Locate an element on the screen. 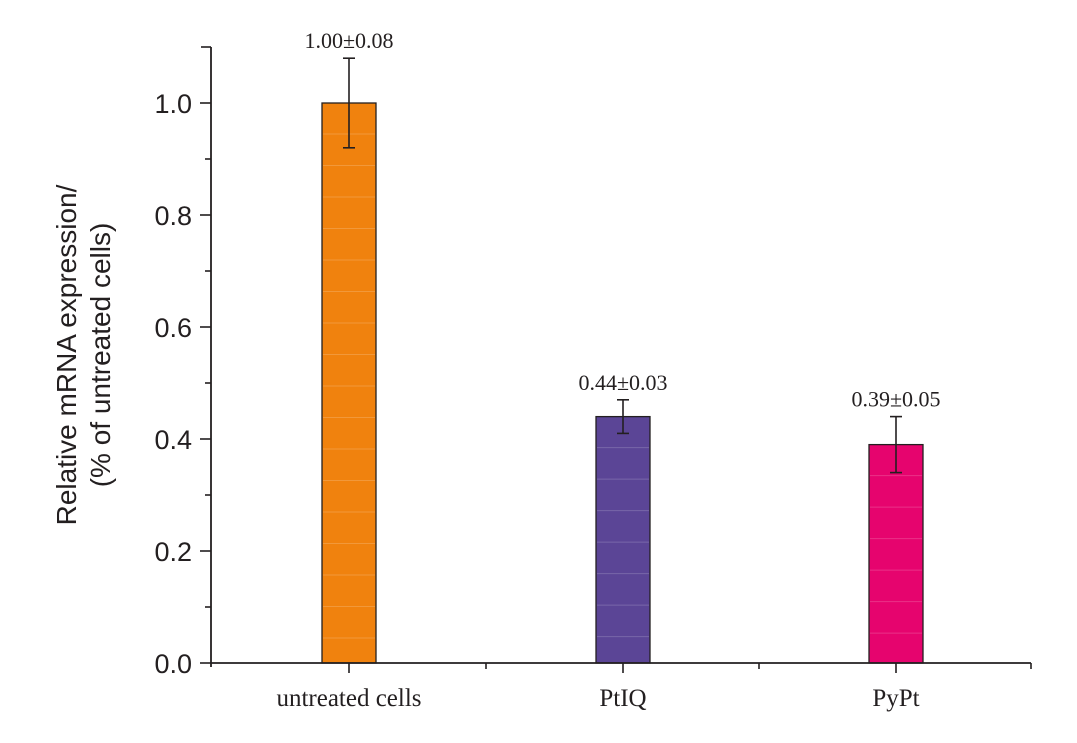  y-tick-label-1: 0.2 is located at coordinates (173, 552).